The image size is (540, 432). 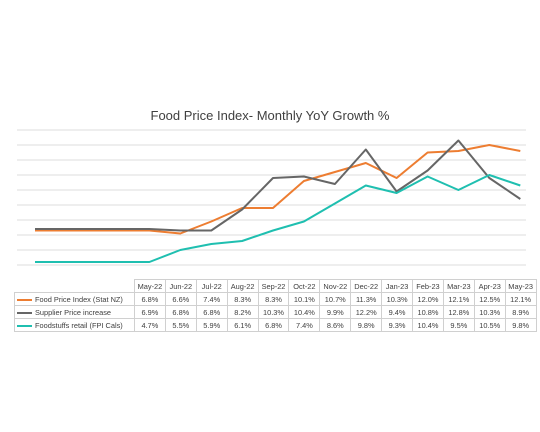 What do you see at coordinates (428, 312) in the screenshot?
I see `data-value: 10.8%` at bounding box center [428, 312].